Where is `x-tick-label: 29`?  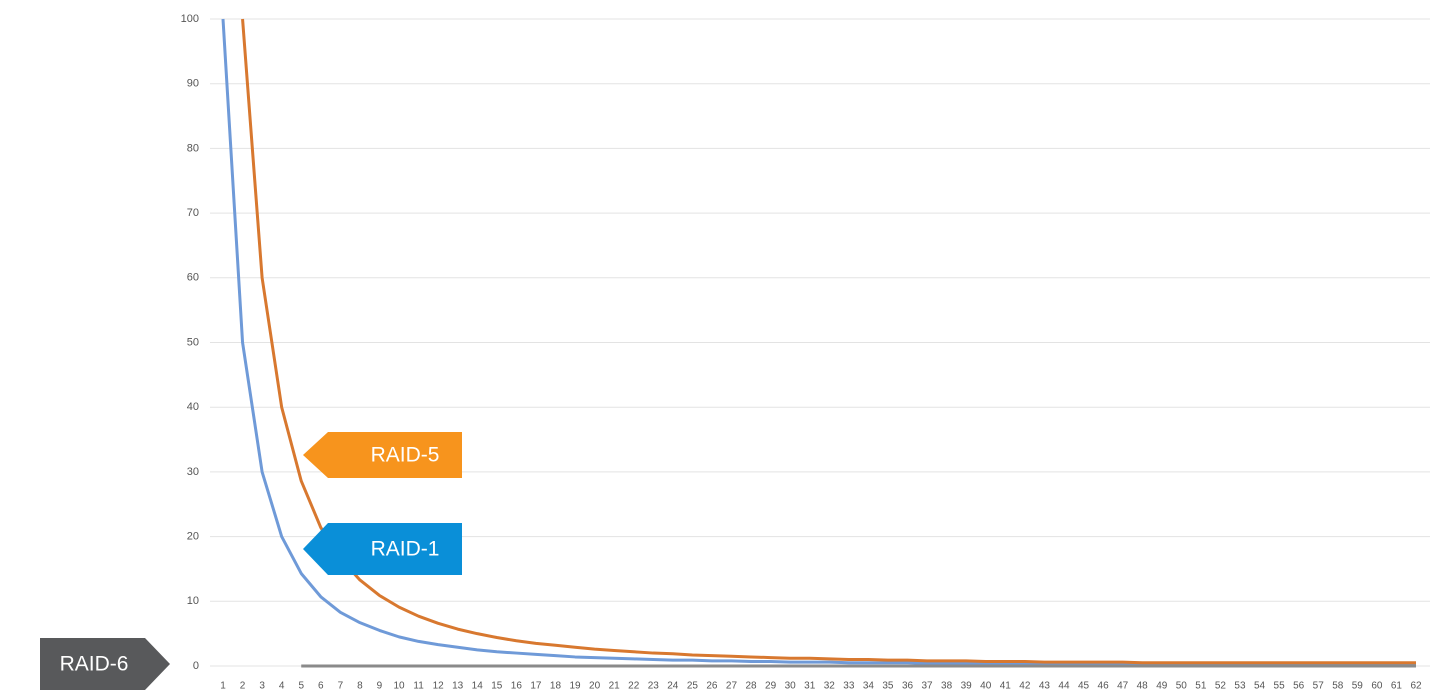
x-tick-label: 29 is located at coordinates (771, 686).